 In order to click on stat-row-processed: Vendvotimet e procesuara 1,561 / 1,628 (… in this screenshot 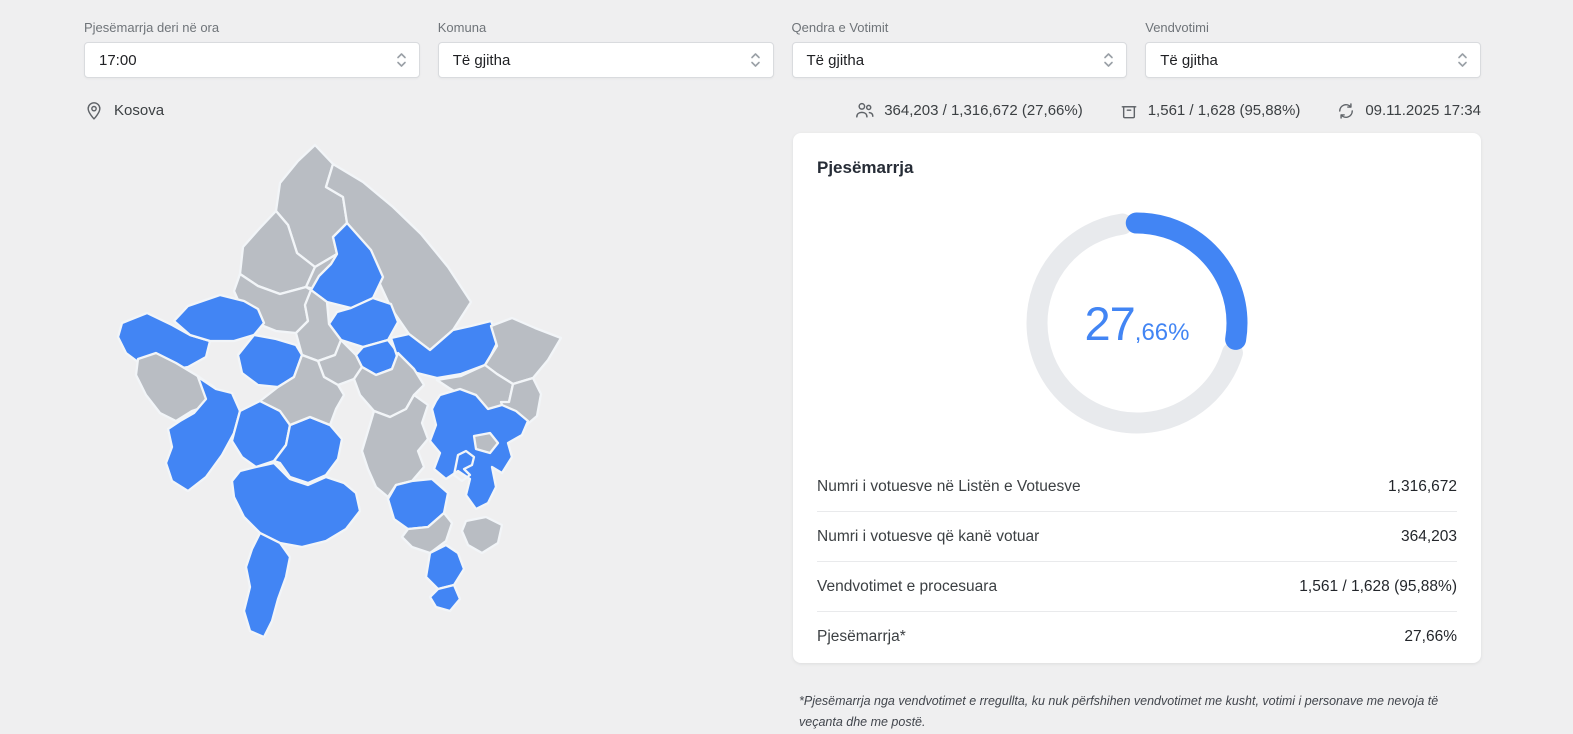, I will do `click(1137, 586)`.